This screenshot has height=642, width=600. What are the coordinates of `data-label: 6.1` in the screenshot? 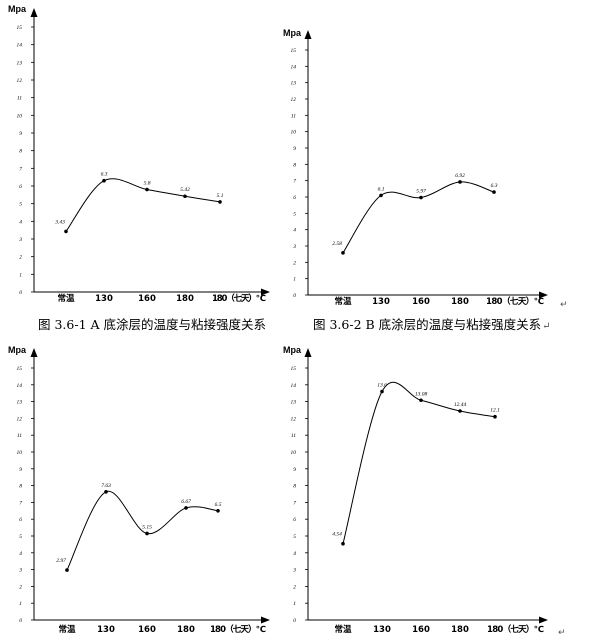 It's located at (381, 189).